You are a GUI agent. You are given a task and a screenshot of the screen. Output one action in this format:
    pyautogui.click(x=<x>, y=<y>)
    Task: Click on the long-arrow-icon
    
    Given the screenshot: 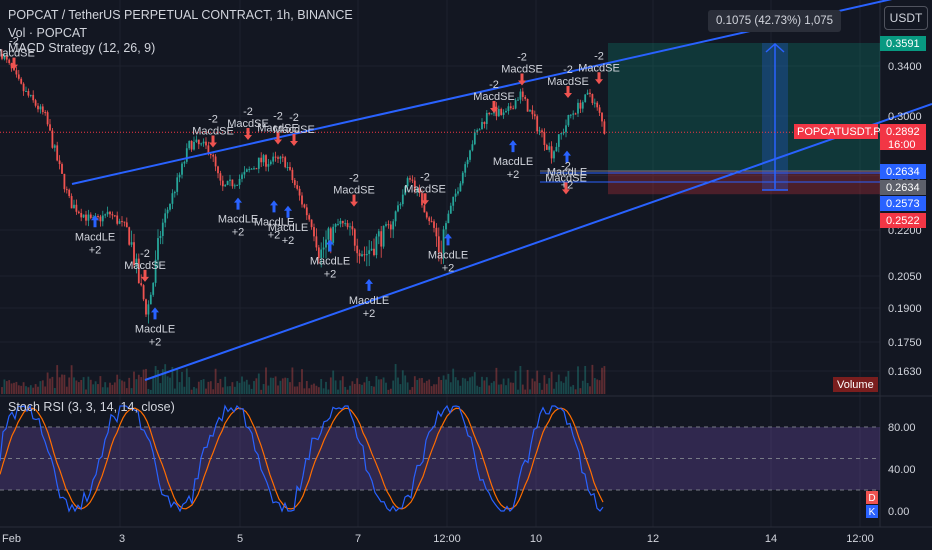 What is the action you would take?
    pyautogui.click(x=369, y=284)
    